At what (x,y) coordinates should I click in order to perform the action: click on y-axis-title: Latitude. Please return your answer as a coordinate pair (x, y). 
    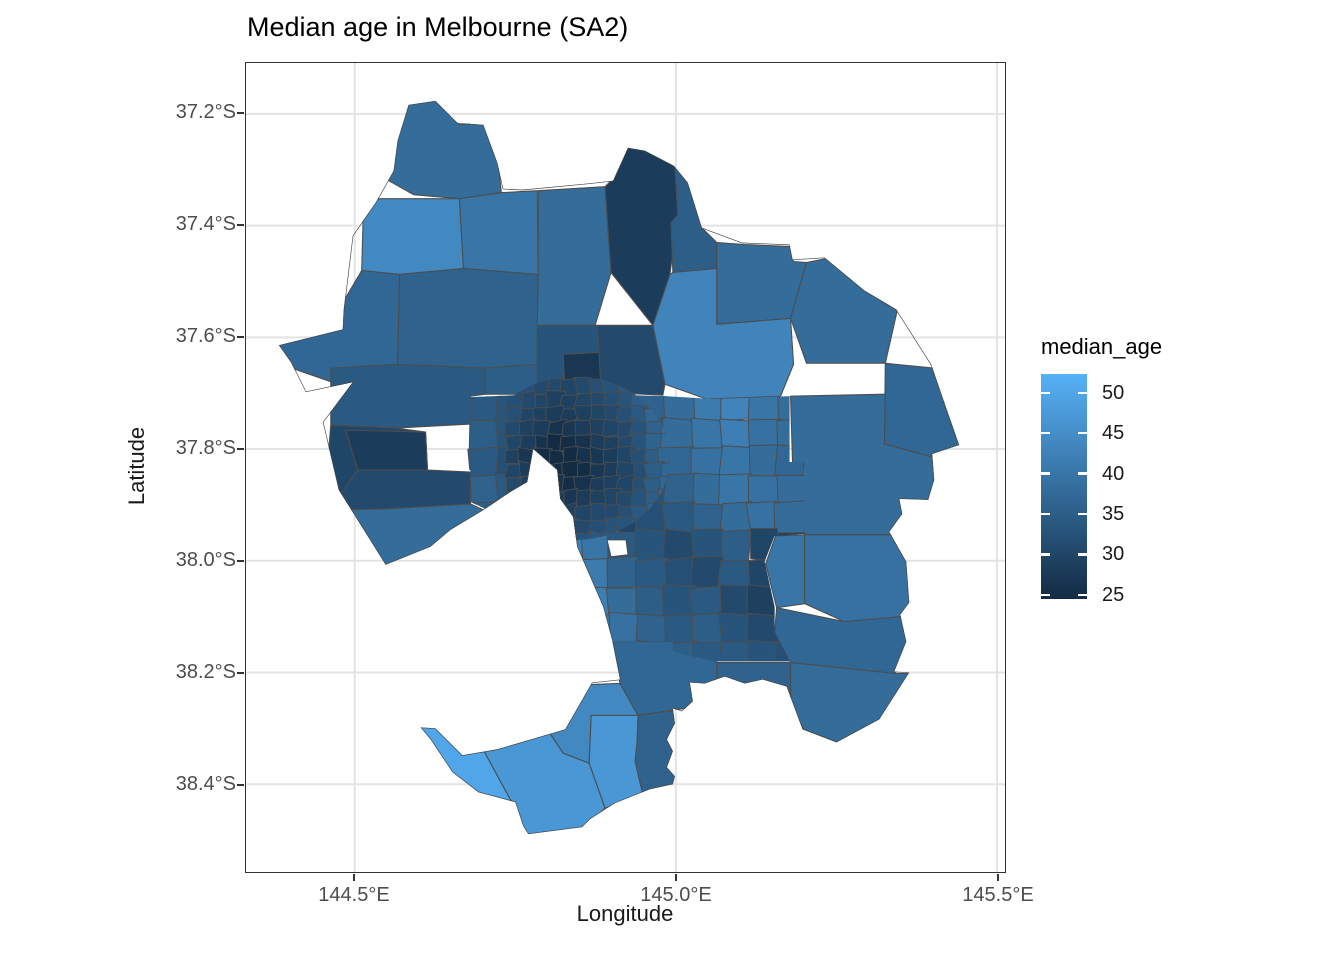
    Looking at the image, I should click on (136, 466).